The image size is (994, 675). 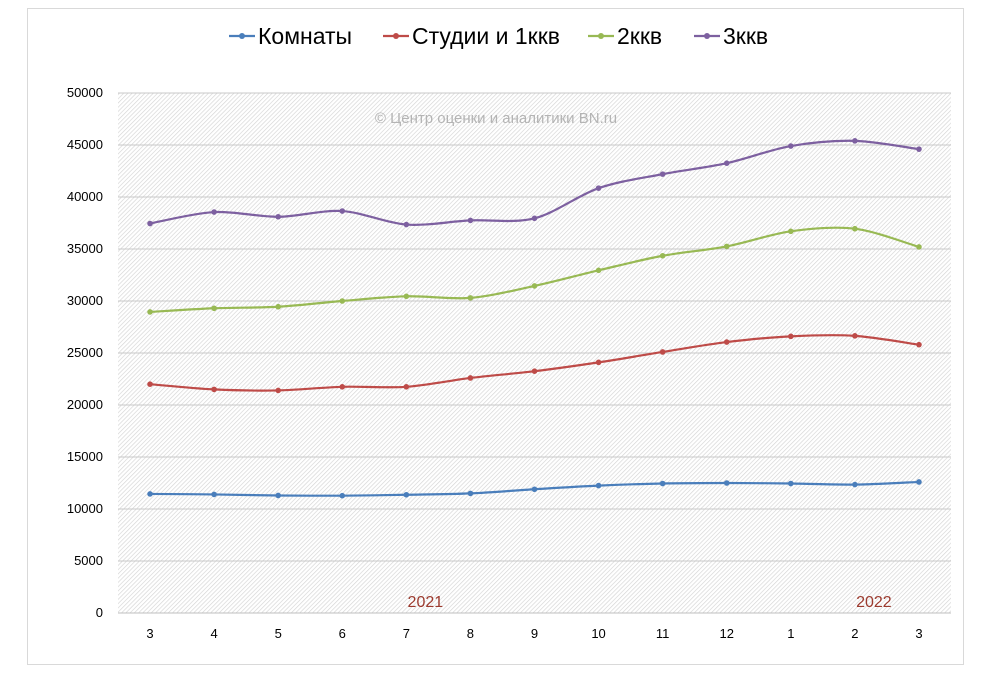 What do you see at coordinates (85, 456) in the screenshot?
I see `y-tick-label: 15000` at bounding box center [85, 456].